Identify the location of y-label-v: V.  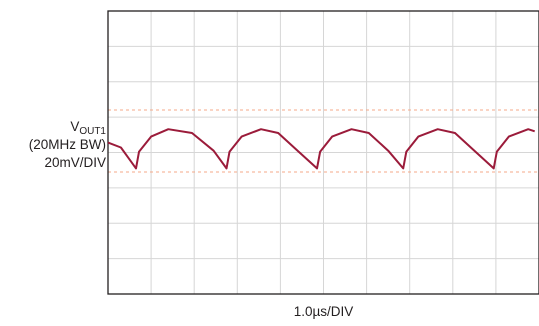
(75, 126).